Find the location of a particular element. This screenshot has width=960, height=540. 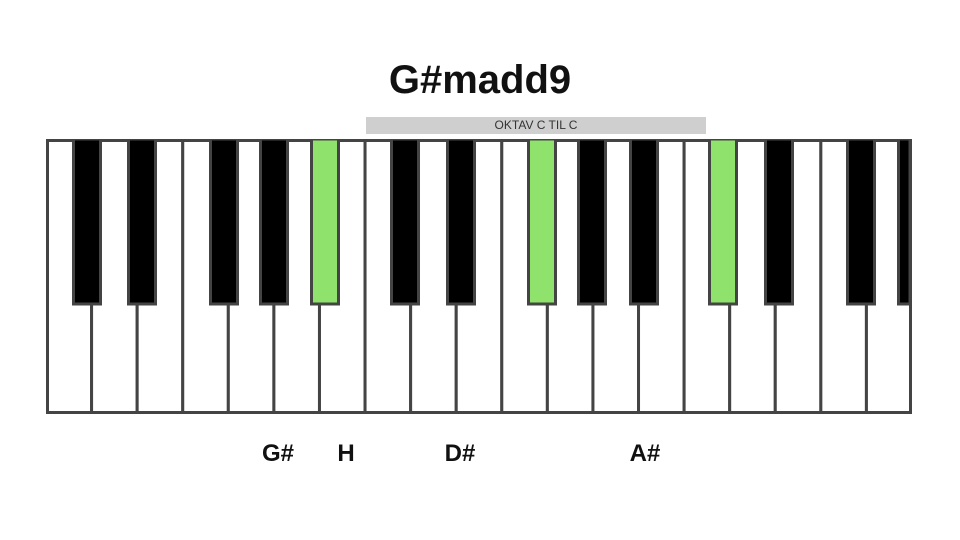

black-key-a-sharp-highlighted is located at coordinates (723, 222).